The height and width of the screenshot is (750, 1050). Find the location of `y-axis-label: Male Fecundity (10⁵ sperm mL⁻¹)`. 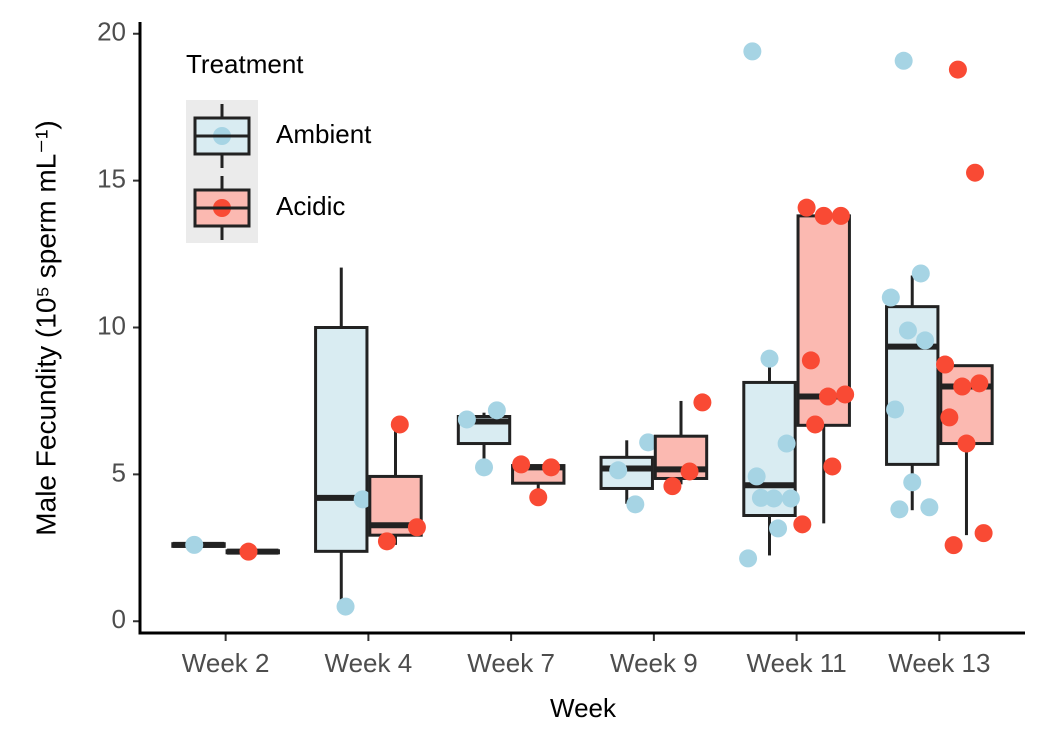

y-axis-label: Male Fecundity (10⁵ sperm mL⁻¹) is located at coordinates (45, 327).